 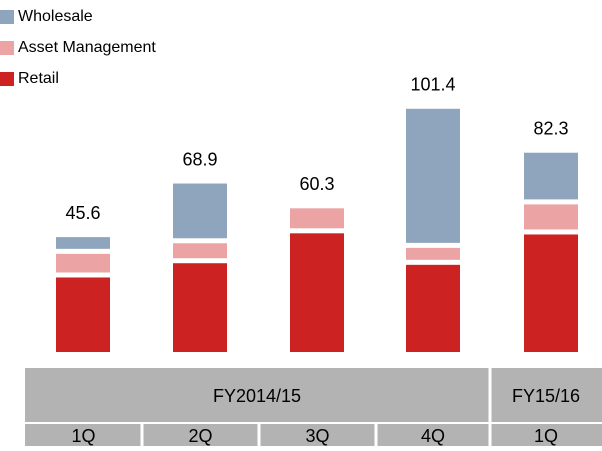 What do you see at coordinates (199, 159) in the screenshot?
I see `total-label: 68.9` at bounding box center [199, 159].